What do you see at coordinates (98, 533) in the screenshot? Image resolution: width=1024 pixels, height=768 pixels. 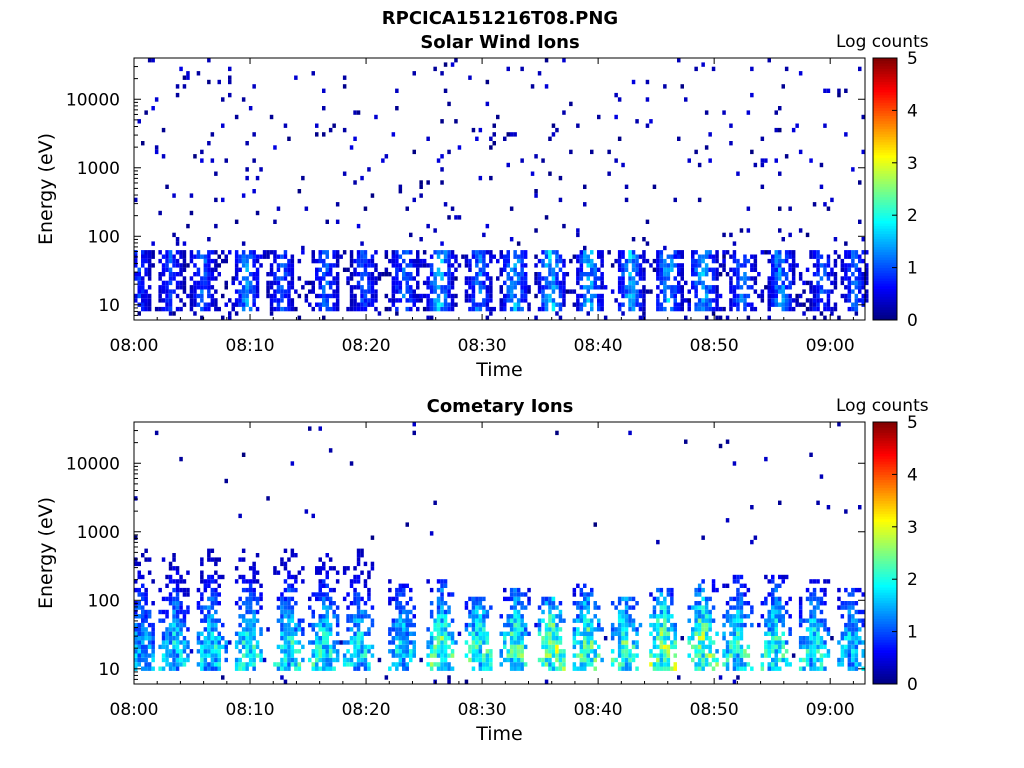 I see `y-tick-label: 1000` at bounding box center [98, 533].